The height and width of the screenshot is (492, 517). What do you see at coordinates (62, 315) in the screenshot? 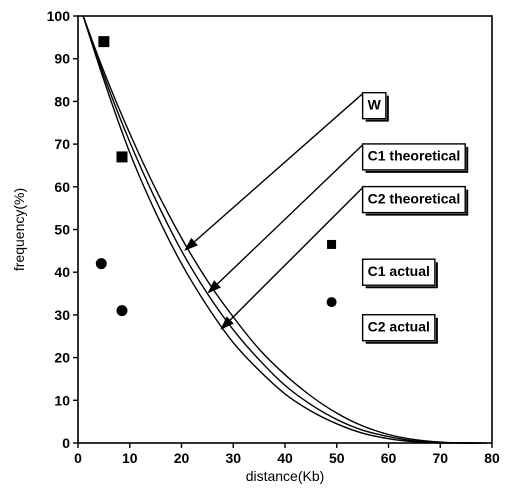
I see `y-tick-label: 30` at bounding box center [62, 315].